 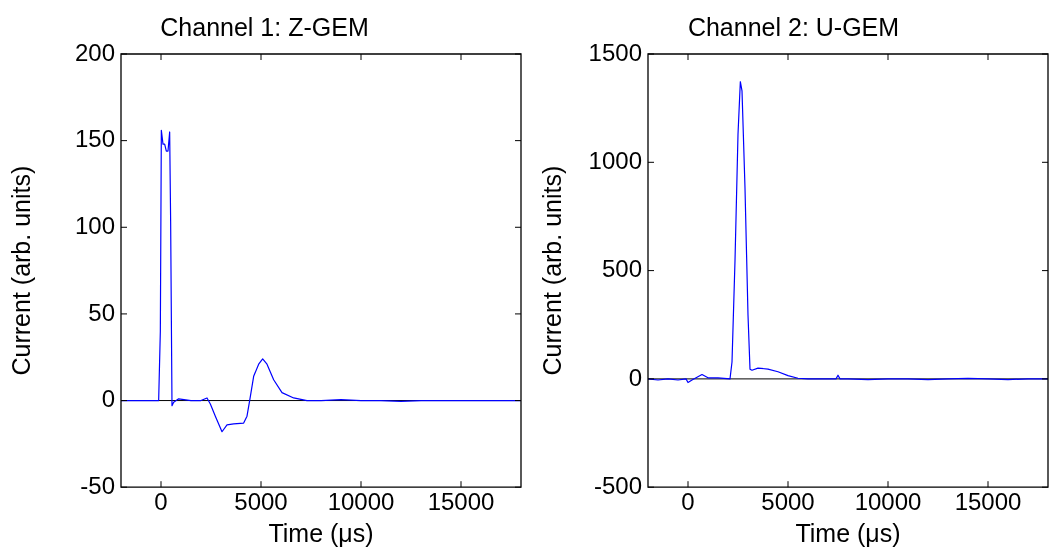 I want to click on y-tick-label: -50, so click(x=97, y=485).